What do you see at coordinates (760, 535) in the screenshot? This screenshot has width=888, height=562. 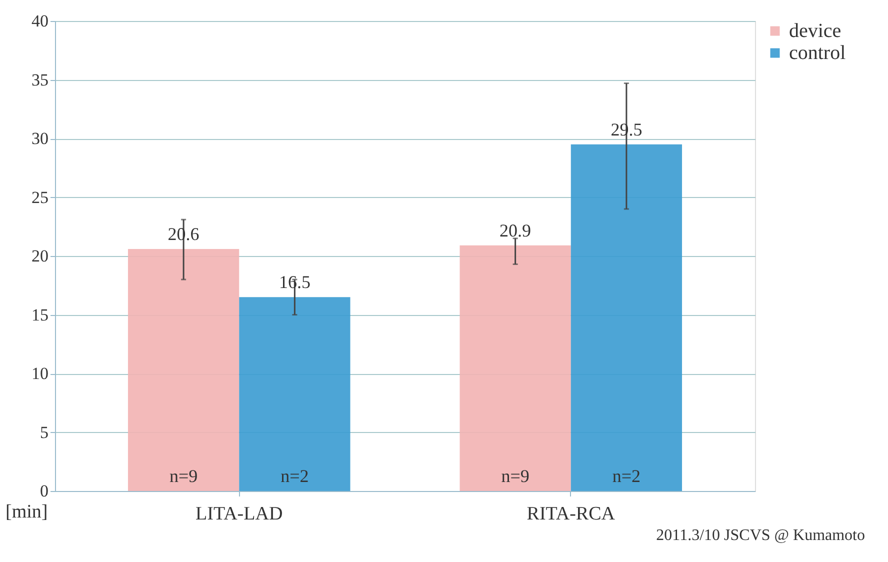 I see `text: 2011.3/10 JSCVS @ Kumamoto` at bounding box center [760, 535].